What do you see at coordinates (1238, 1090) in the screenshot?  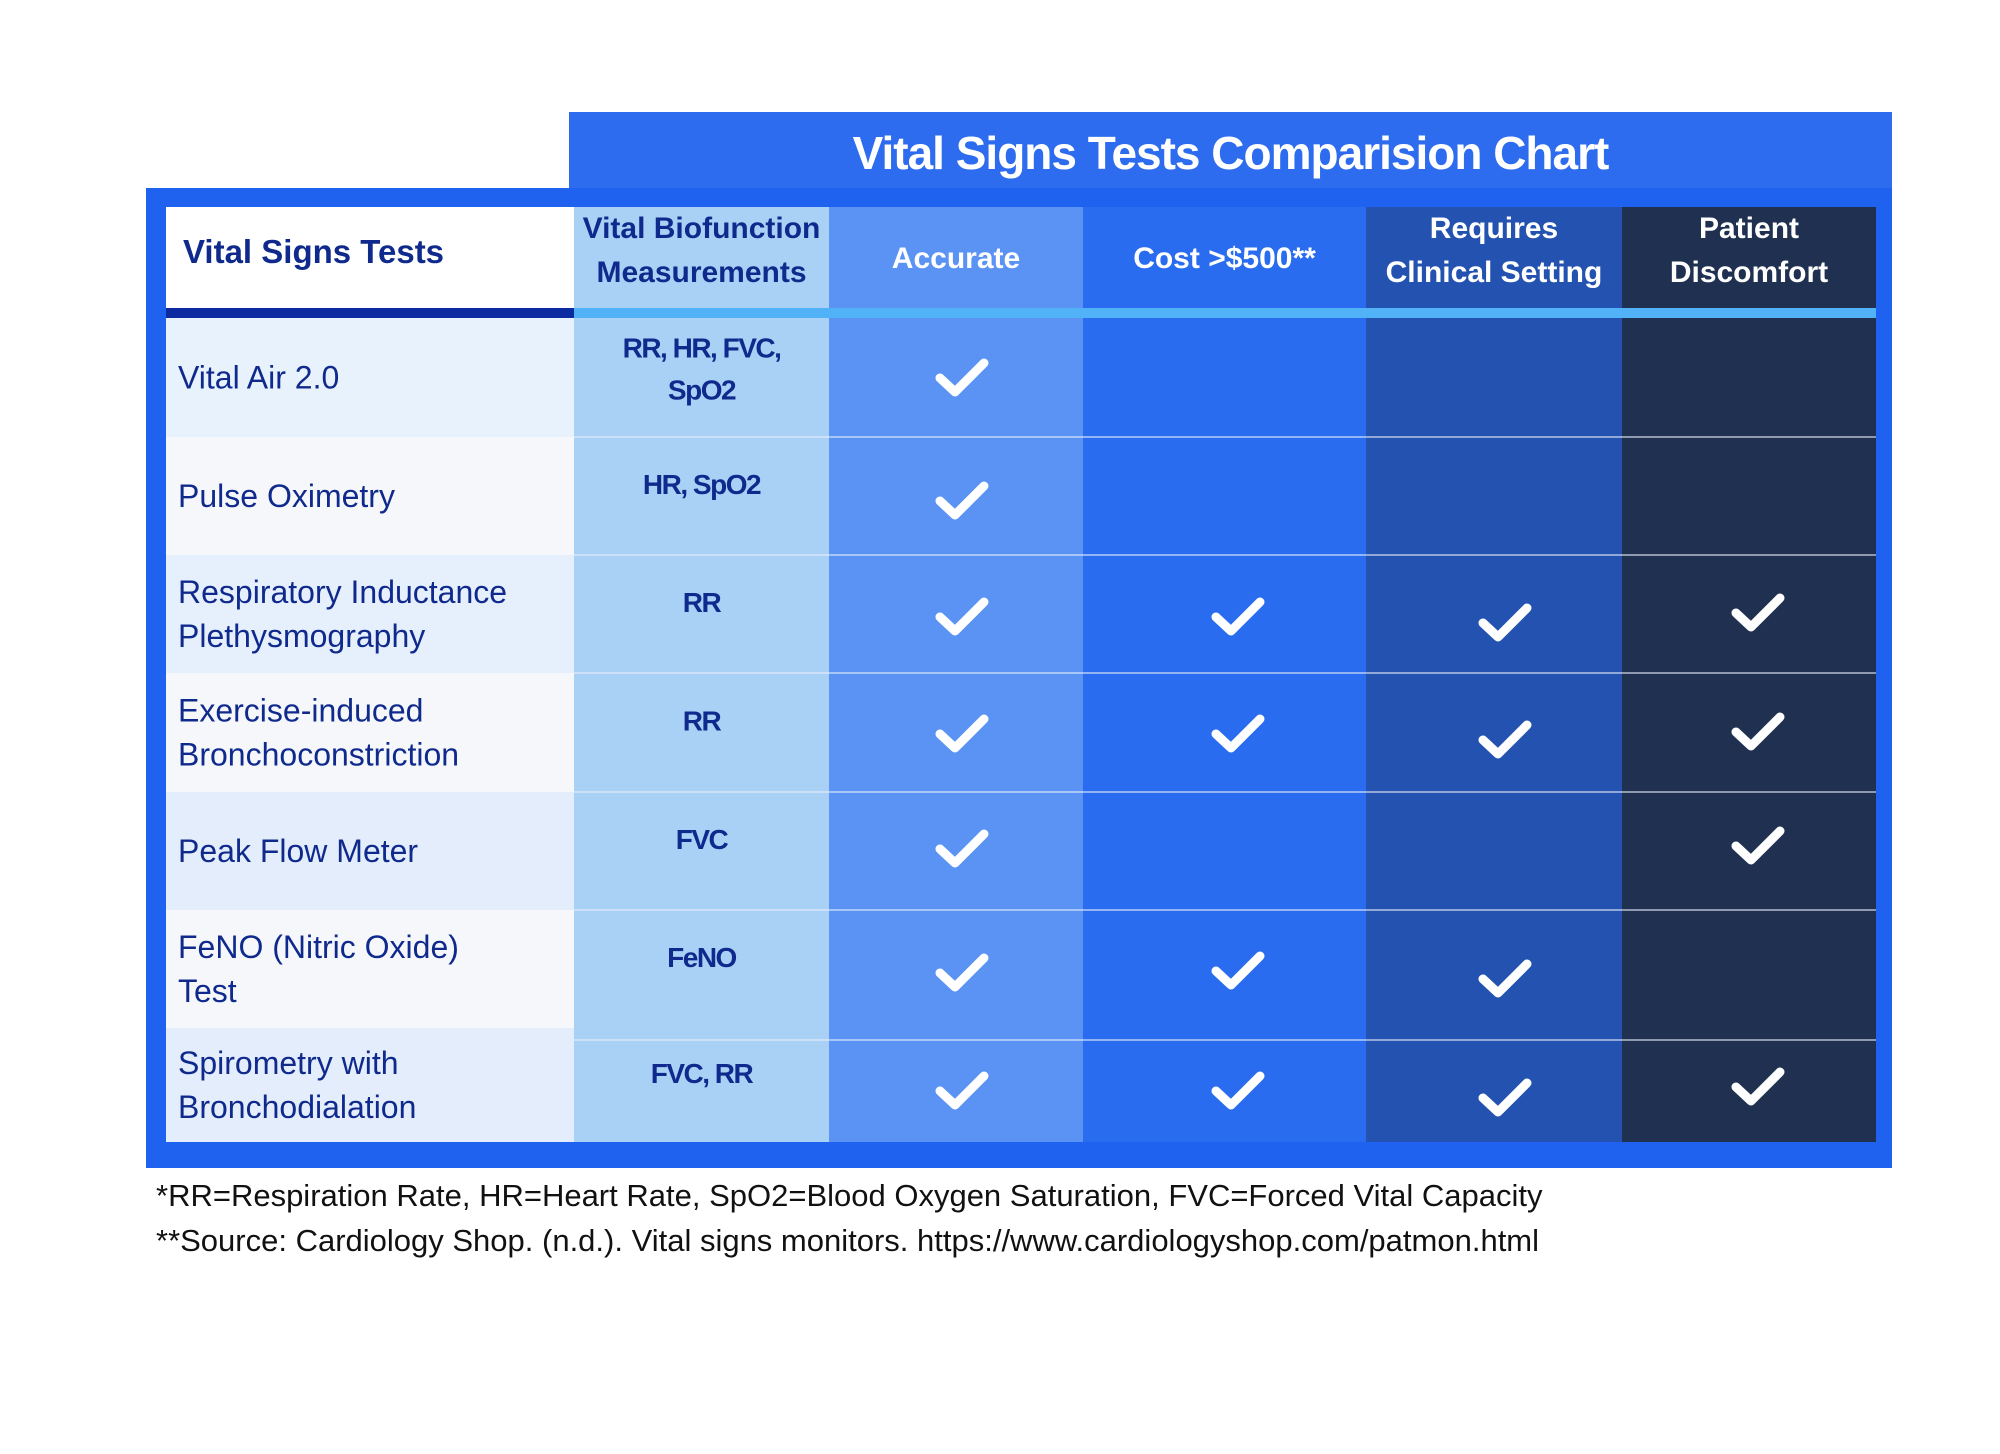 I see `check-mark-r7-cost` at bounding box center [1238, 1090].